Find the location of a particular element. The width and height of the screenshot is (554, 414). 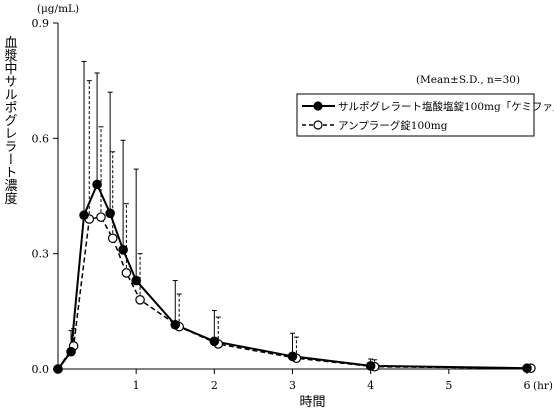

y-tick-label: 0.3 is located at coordinates (41, 254).